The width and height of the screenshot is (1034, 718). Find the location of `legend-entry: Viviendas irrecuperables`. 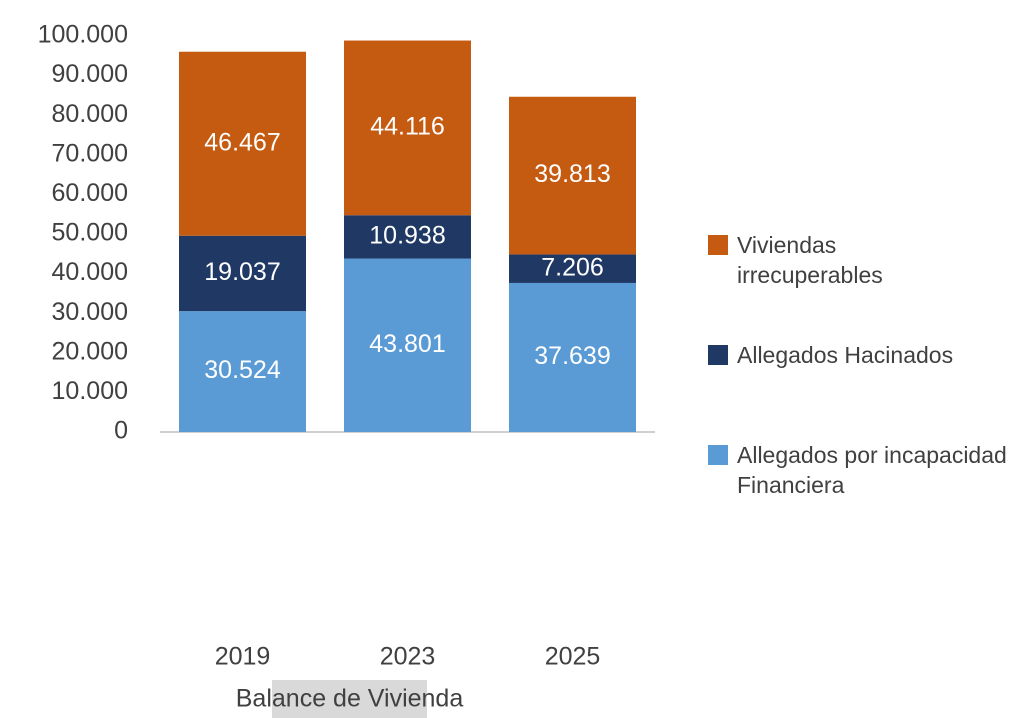

legend-entry: Viviendas irrecuperables is located at coordinates (822, 260).